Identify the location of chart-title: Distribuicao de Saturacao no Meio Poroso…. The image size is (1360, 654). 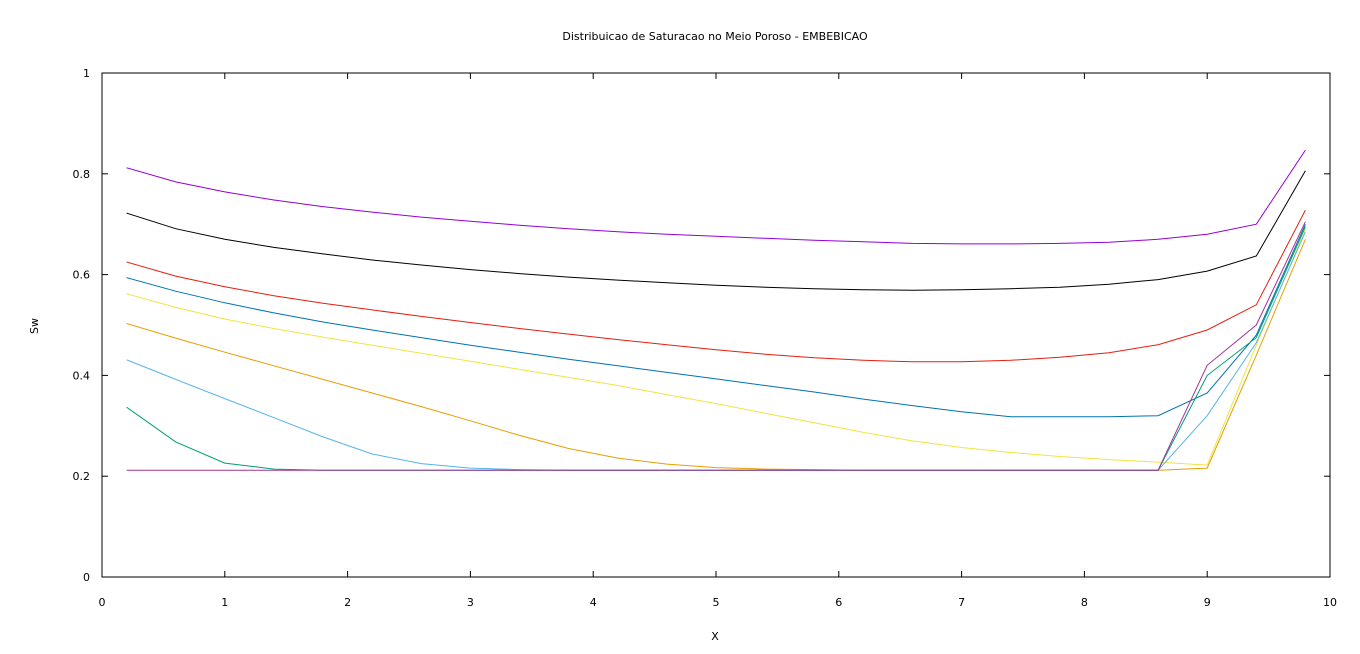
(715, 36).